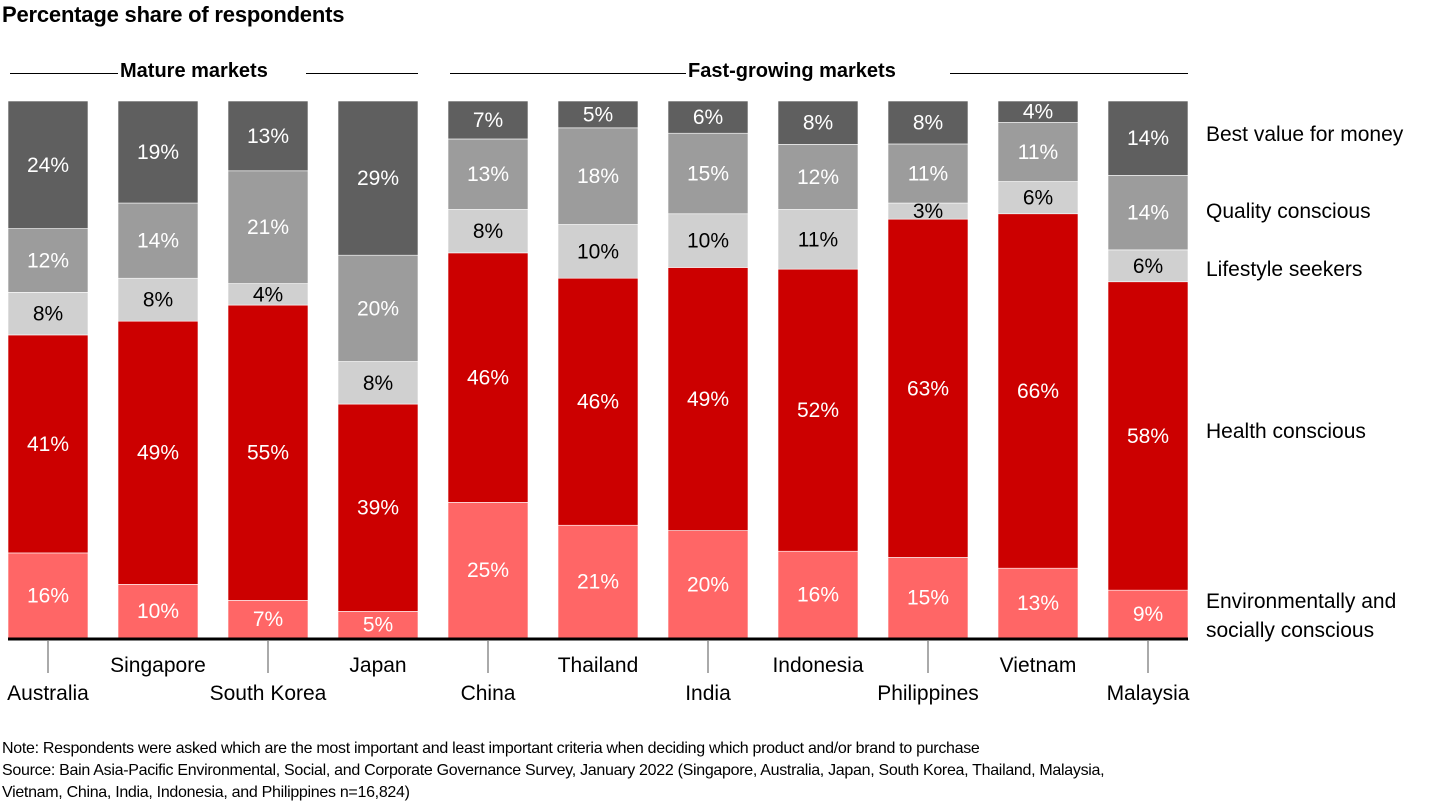 Image resolution: width=1440 pixels, height=810 pixels. I want to click on data-label-malaysia-lifestyle-seekers: 6%, so click(1148, 266).